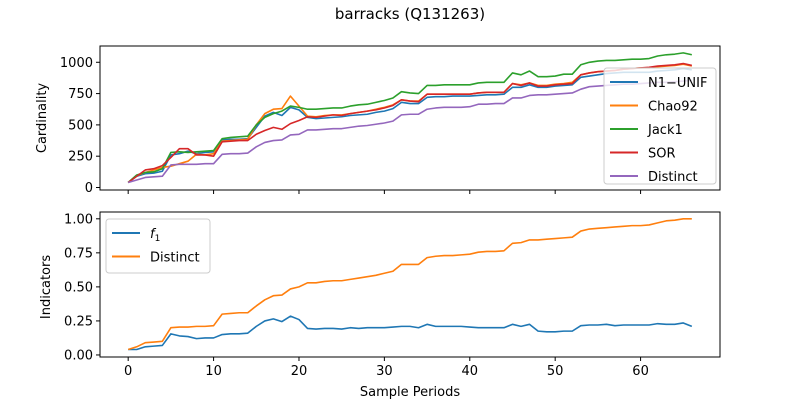  What do you see at coordinates (80, 157) in the screenshot?
I see `top-y-tick-label: 250` at bounding box center [80, 157].